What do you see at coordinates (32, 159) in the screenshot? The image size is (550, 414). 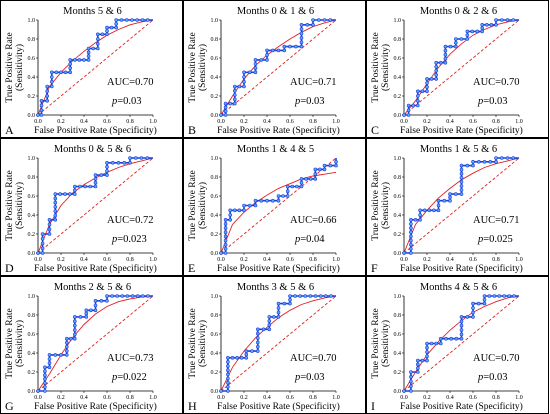 I see `y-tick-label: 1.0` at bounding box center [32, 159].